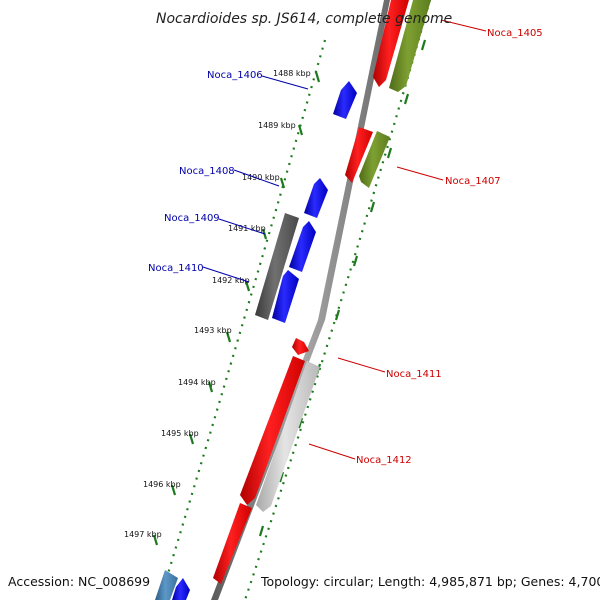 This screenshot has width=600, height=605. Describe the element at coordinates (197, 382) in the screenshot. I see `tick-label: 1494 kbp` at that location.